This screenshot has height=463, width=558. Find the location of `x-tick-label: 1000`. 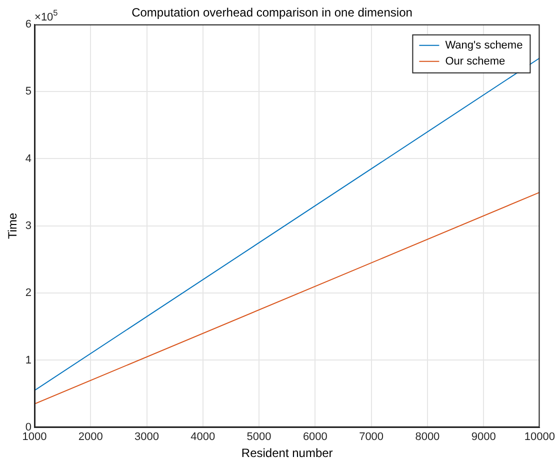

x-tick-label: 1000 is located at coordinates (34, 437).